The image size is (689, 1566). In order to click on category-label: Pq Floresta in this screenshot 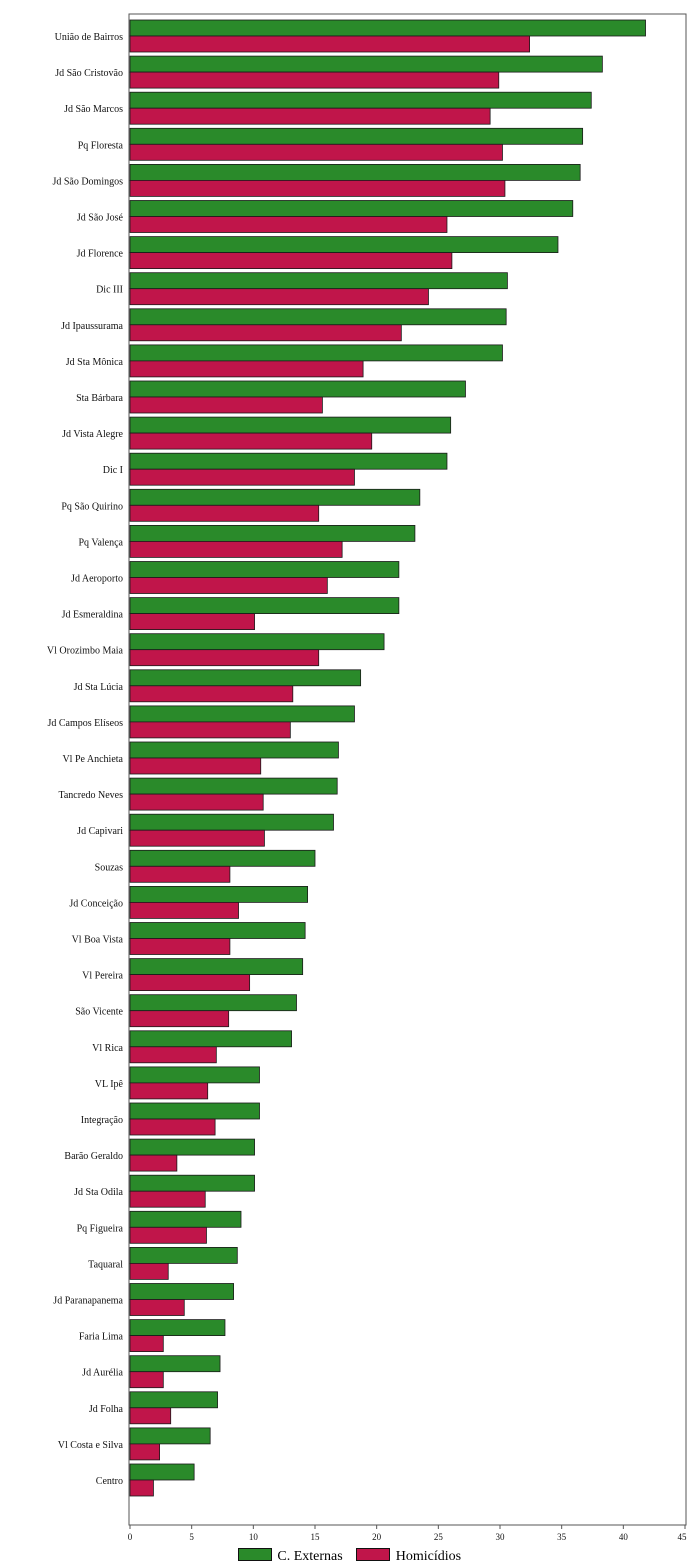, I will do `click(101, 145)`.